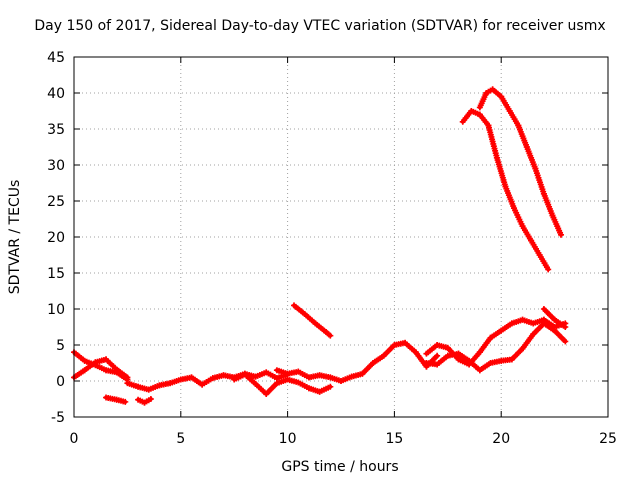 The width and height of the screenshot is (640, 480). I want to click on y-tick-label: 40, so click(56, 94).